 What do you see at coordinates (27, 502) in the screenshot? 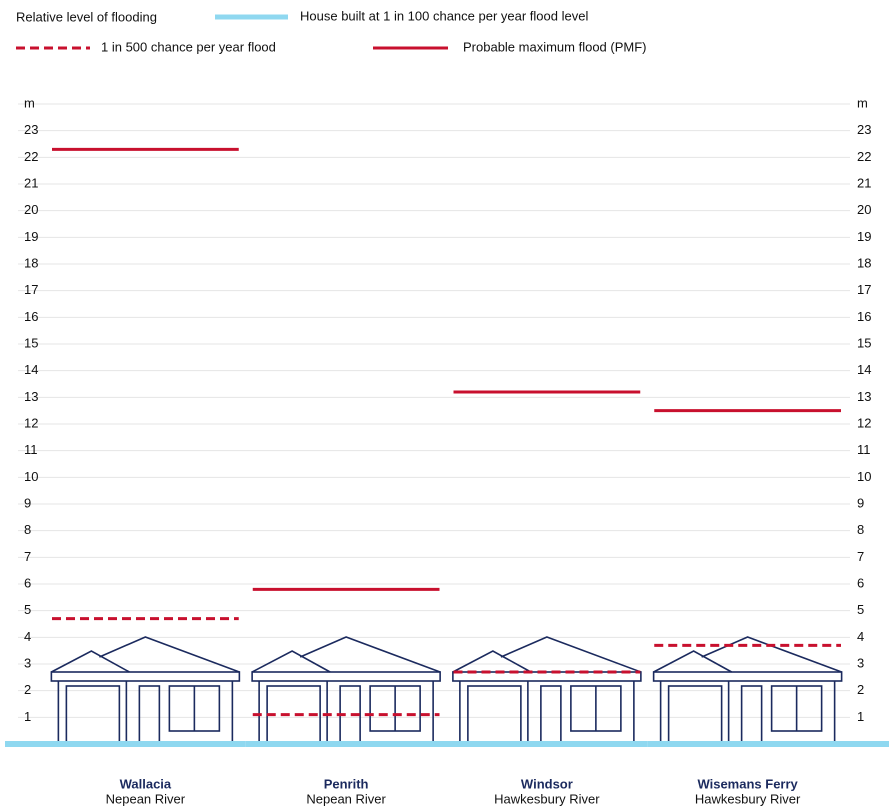
I see `y-tick-label: 9` at bounding box center [27, 502].